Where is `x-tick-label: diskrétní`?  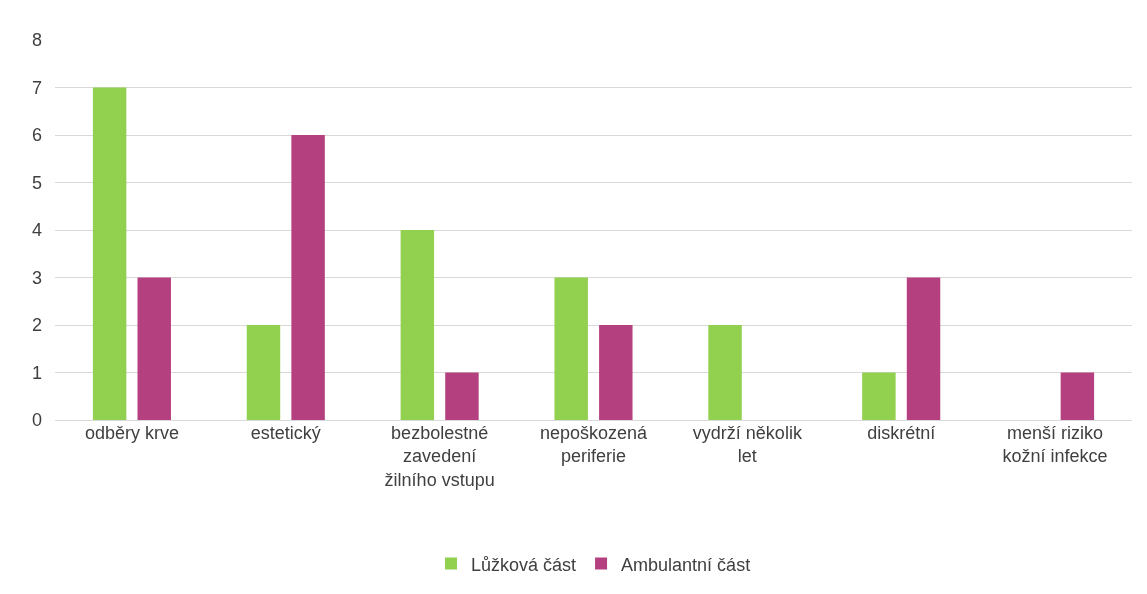 x-tick-label: diskrétní is located at coordinates (901, 433).